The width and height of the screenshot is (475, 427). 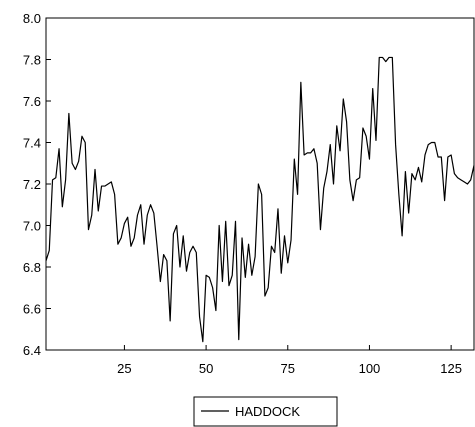 What do you see at coordinates (288, 368) in the screenshot?
I see `x-tick-label: 75` at bounding box center [288, 368].